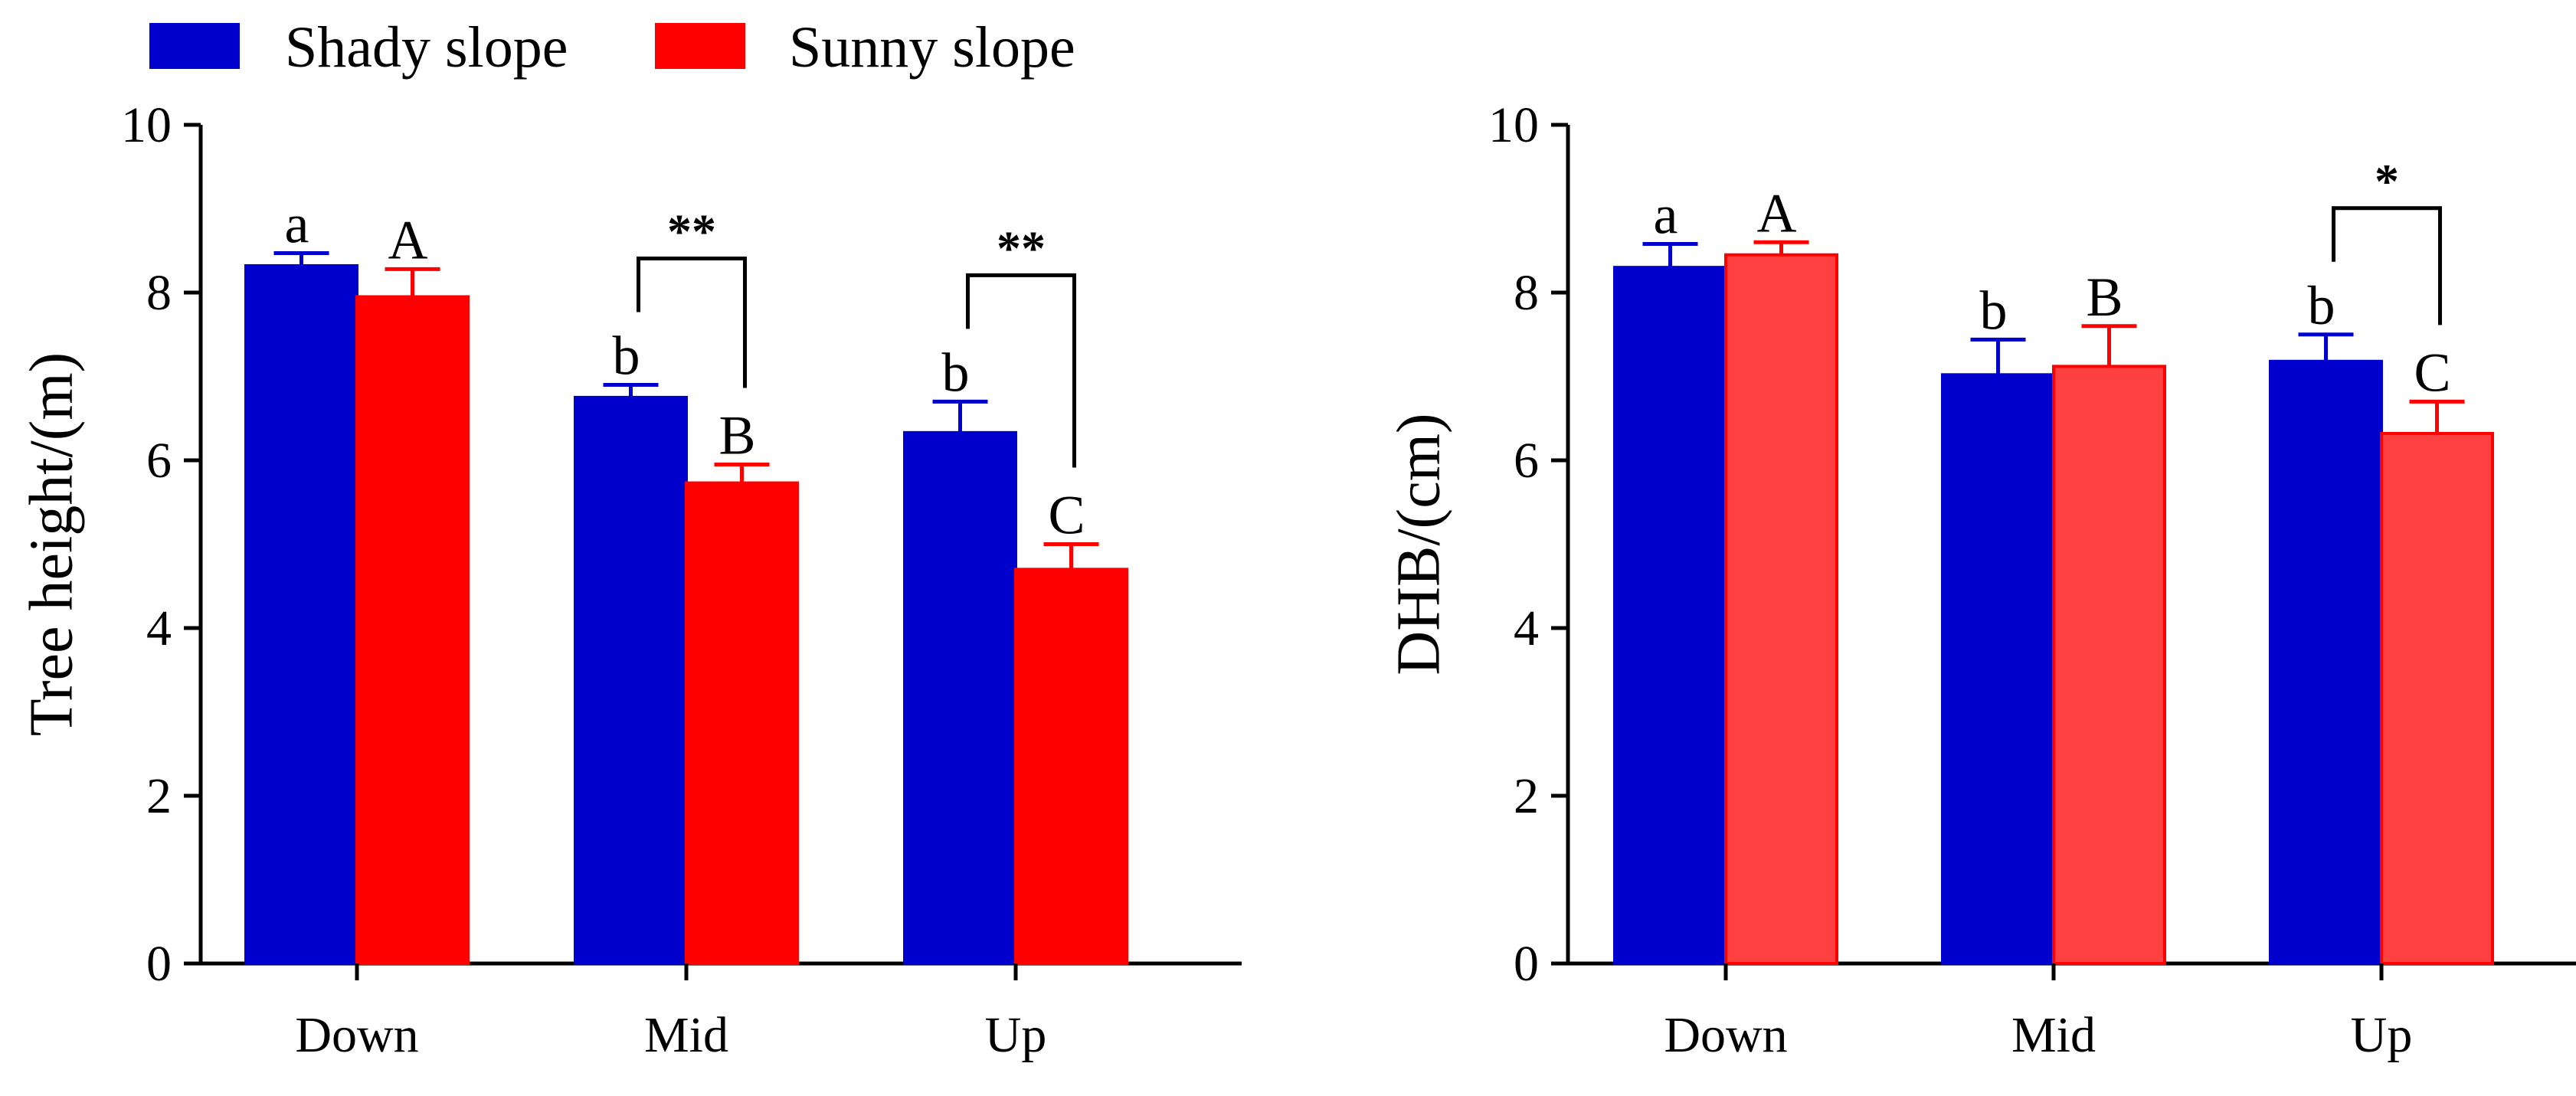  I want to click on legend: Shady slope Sunny slope, so click(612, 47).